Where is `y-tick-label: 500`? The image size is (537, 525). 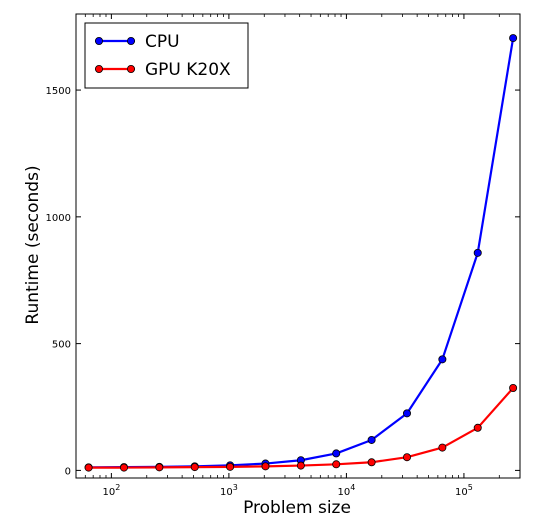
y-tick-label: 500 is located at coordinates (61, 345).